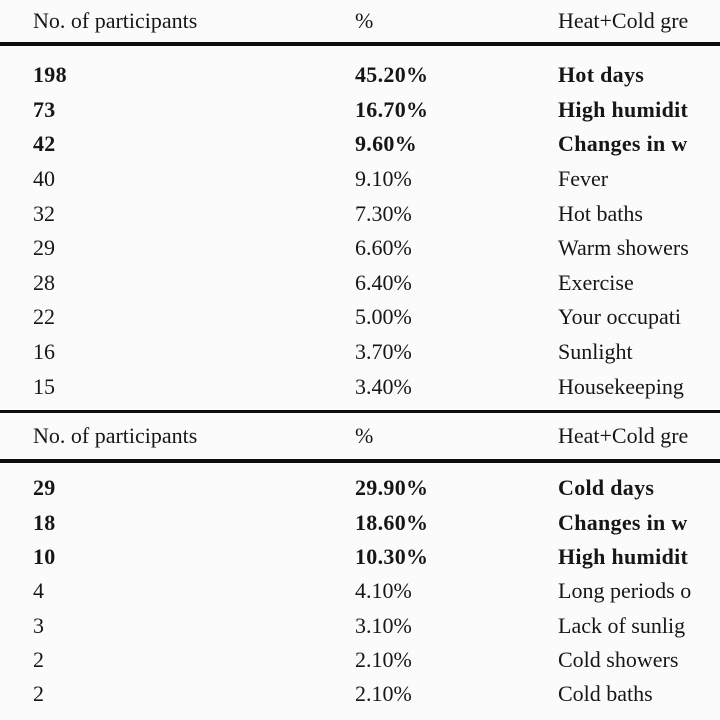  What do you see at coordinates (392, 556) in the screenshot?
I see `cell-percent: 10.30%` at bounding box center [392, 556].